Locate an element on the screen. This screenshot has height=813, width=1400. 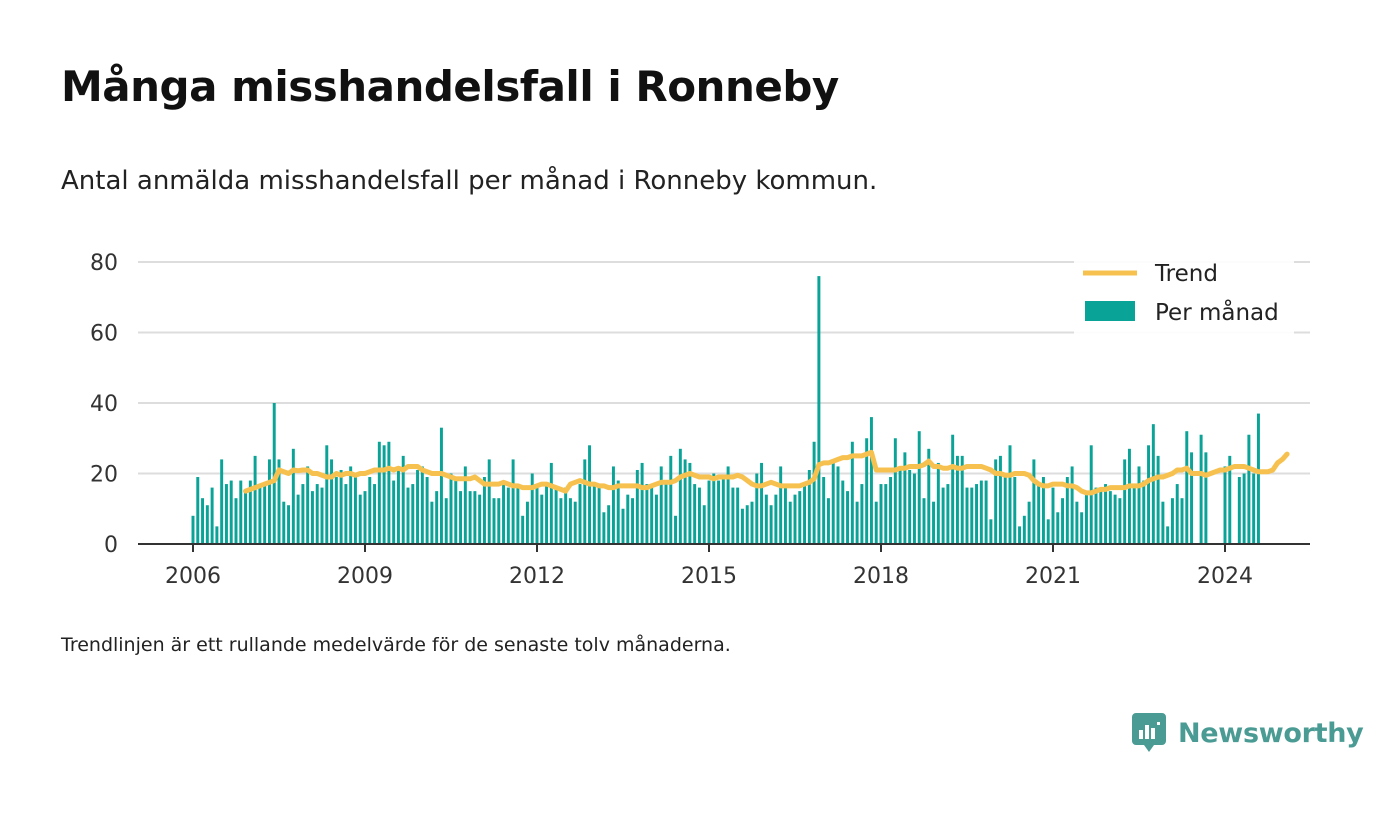
x-tick-label: 2021 is located at coordinates (1053, 576).